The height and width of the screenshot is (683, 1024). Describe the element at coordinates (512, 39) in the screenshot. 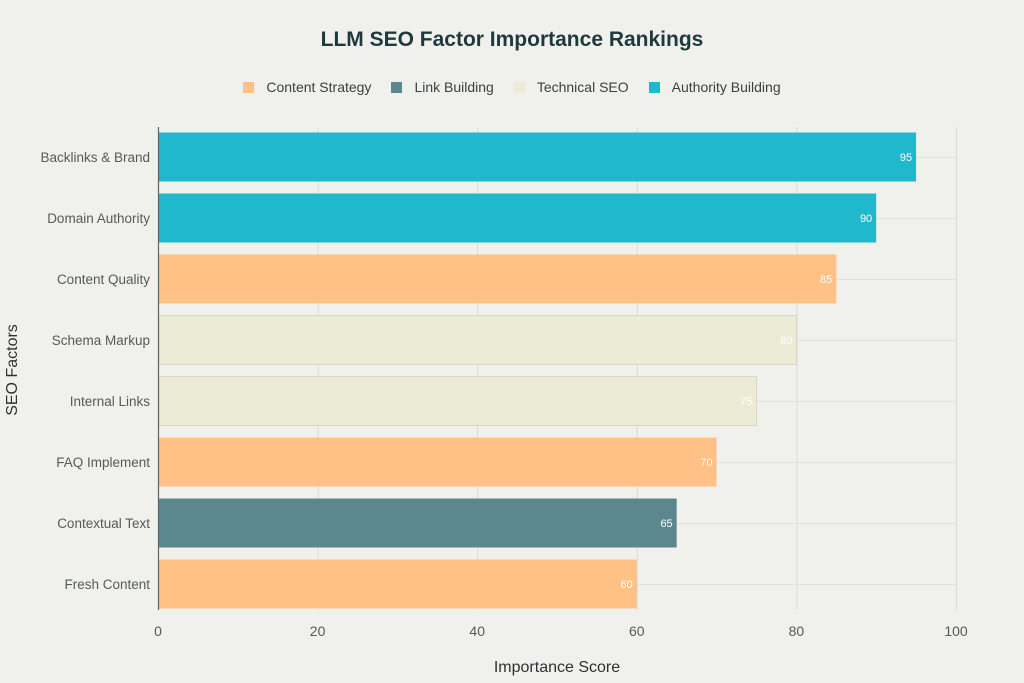

I see `chart-title: LLM SEO Factor Importance Rankings` at that location.